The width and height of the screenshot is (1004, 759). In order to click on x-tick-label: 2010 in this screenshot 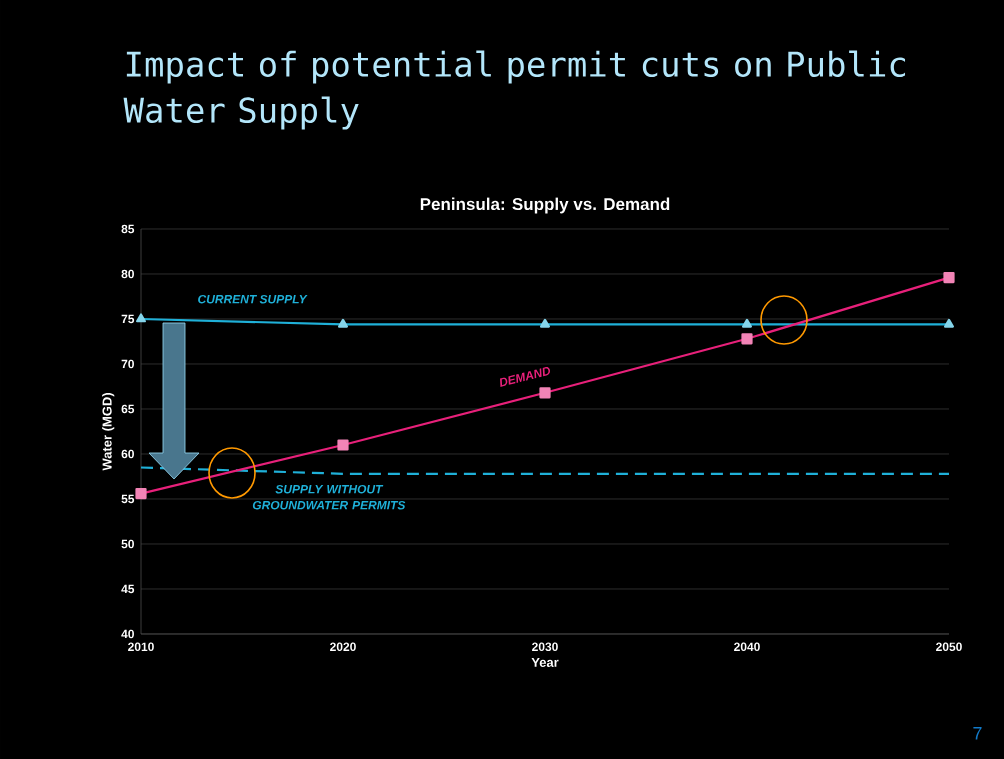, I will do `click(141, 647)`.